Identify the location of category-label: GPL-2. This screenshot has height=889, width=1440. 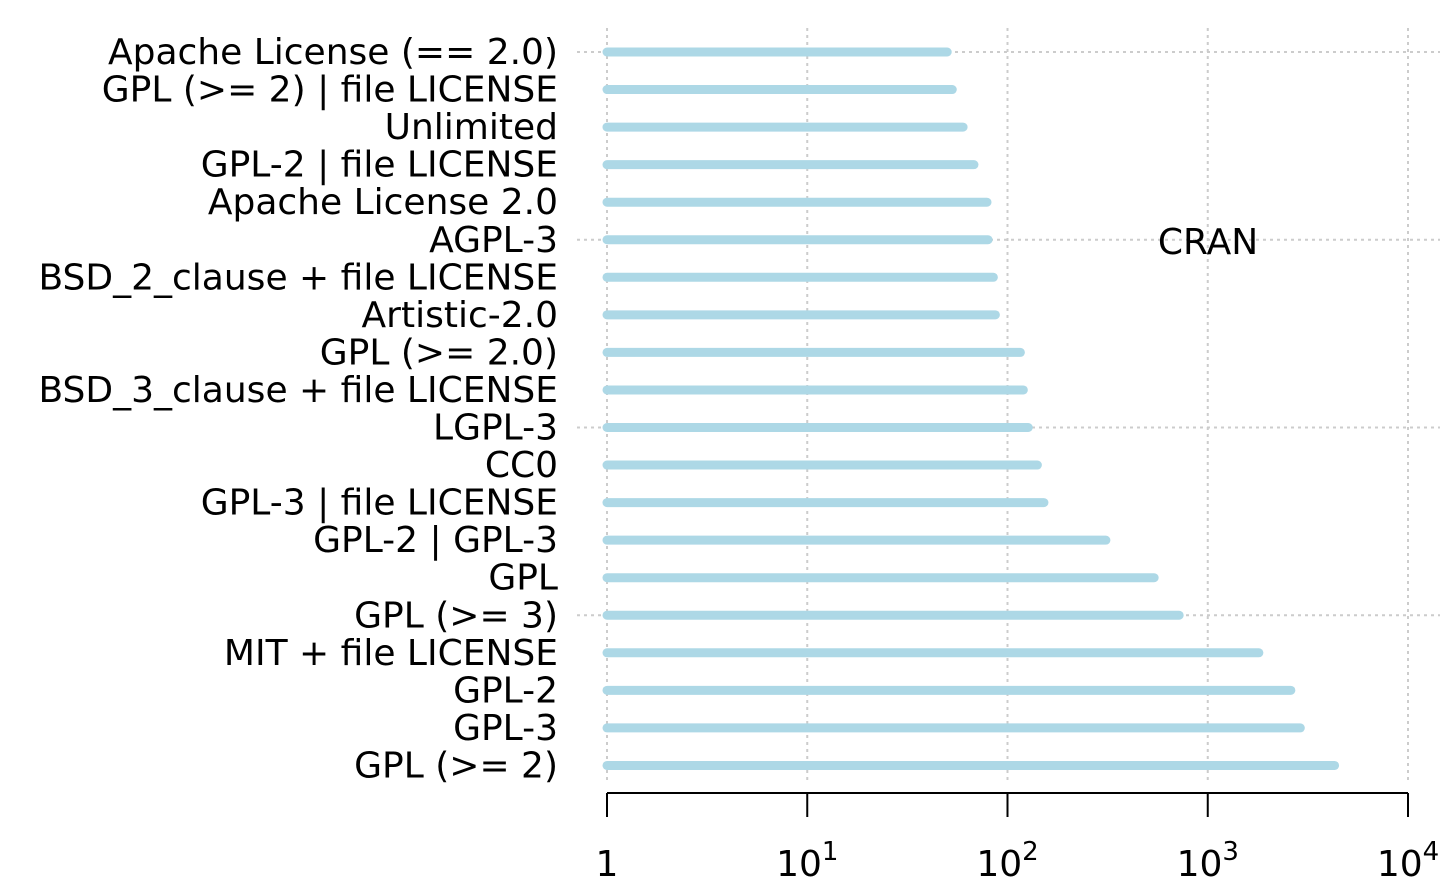
(505, 690).